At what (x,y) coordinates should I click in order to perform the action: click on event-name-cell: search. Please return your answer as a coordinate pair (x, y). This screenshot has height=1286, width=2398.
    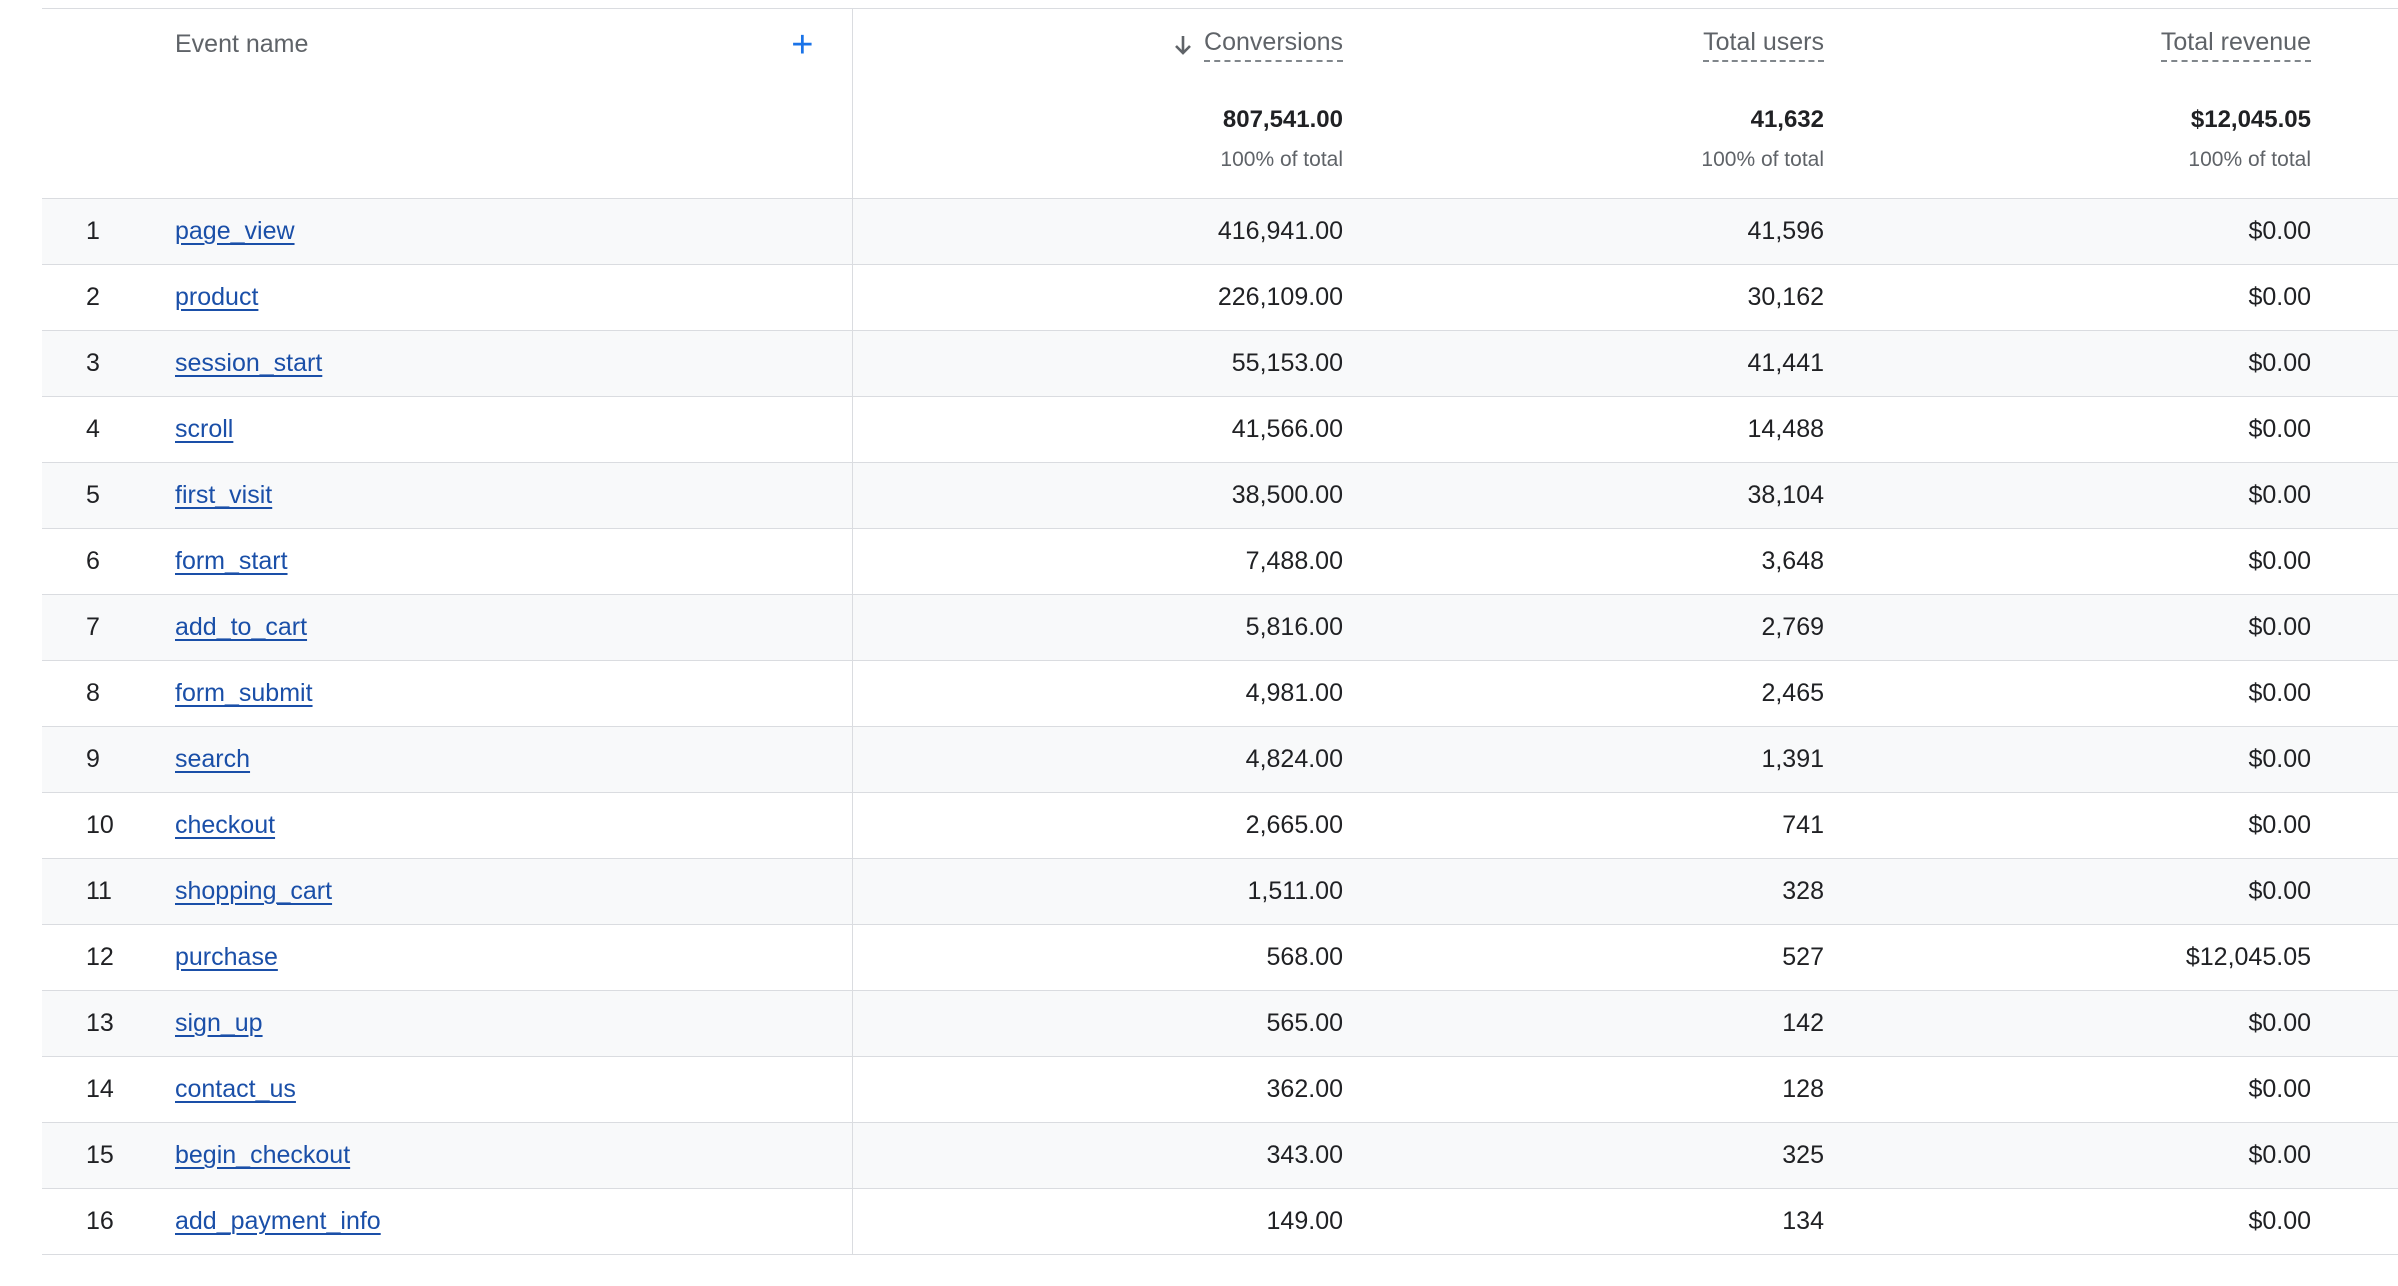
    Looking at the image, I should click on (514, 759).